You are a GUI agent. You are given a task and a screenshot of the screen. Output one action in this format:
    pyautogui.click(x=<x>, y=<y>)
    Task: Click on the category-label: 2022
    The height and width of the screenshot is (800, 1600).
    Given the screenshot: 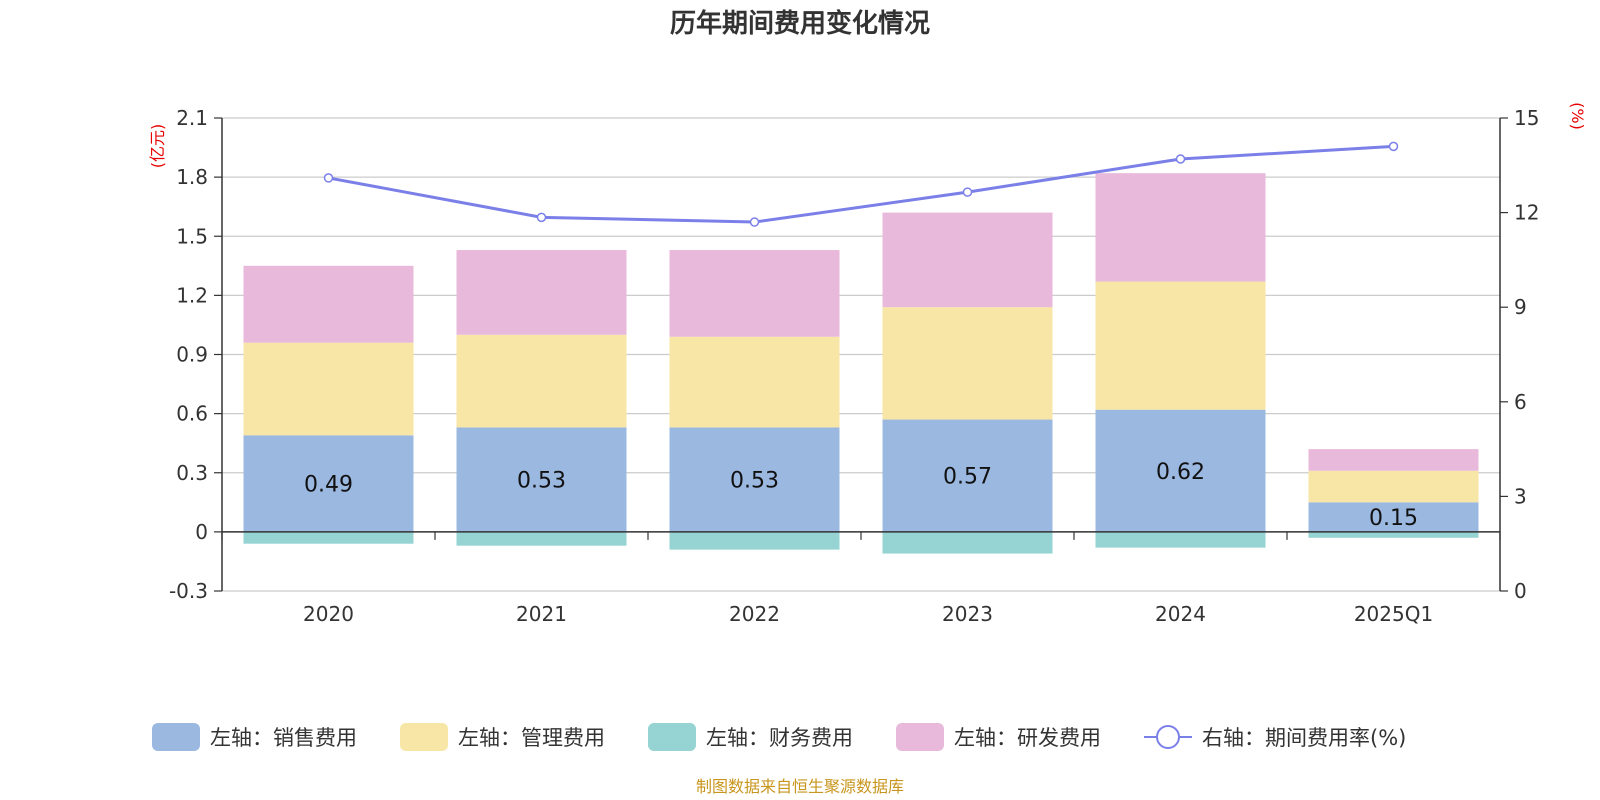 What is the action you would take?
    pyautogui.click(x=754, y=614)
    